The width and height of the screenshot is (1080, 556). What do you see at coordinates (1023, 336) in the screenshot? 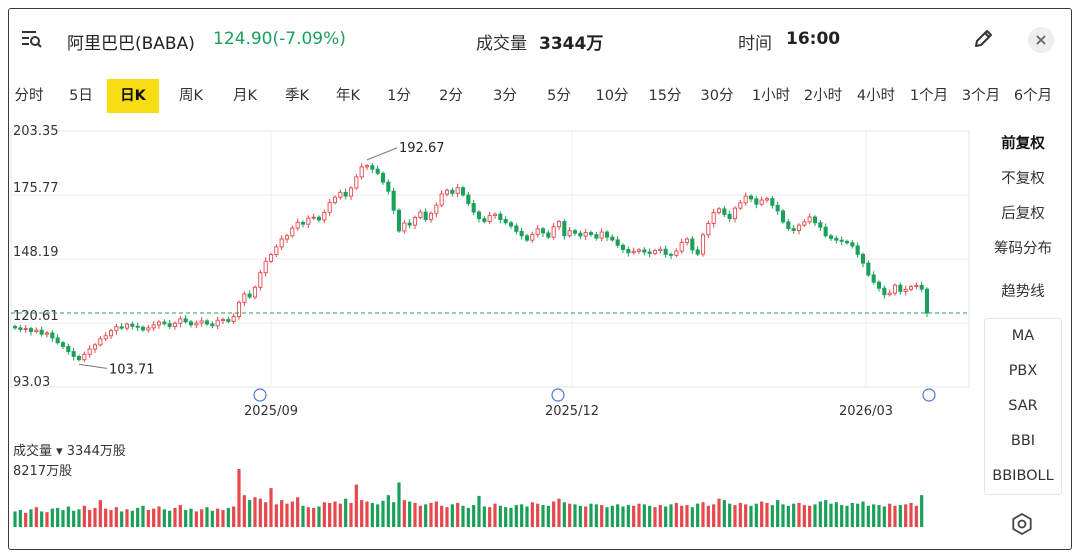
I see `indicator-ma: MA` at bounding box center [1023, 336].